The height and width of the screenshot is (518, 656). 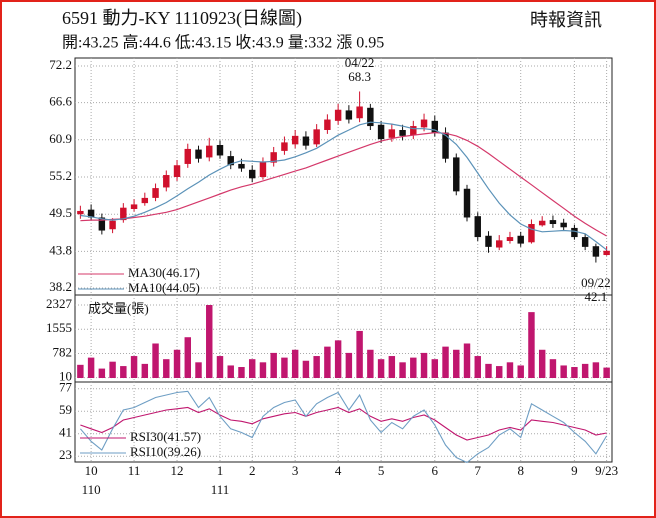 What do you see at coordinates (59, 327) in the screenshot?
I see `y-tick-label: 1555` at bounding box center [59, 327].